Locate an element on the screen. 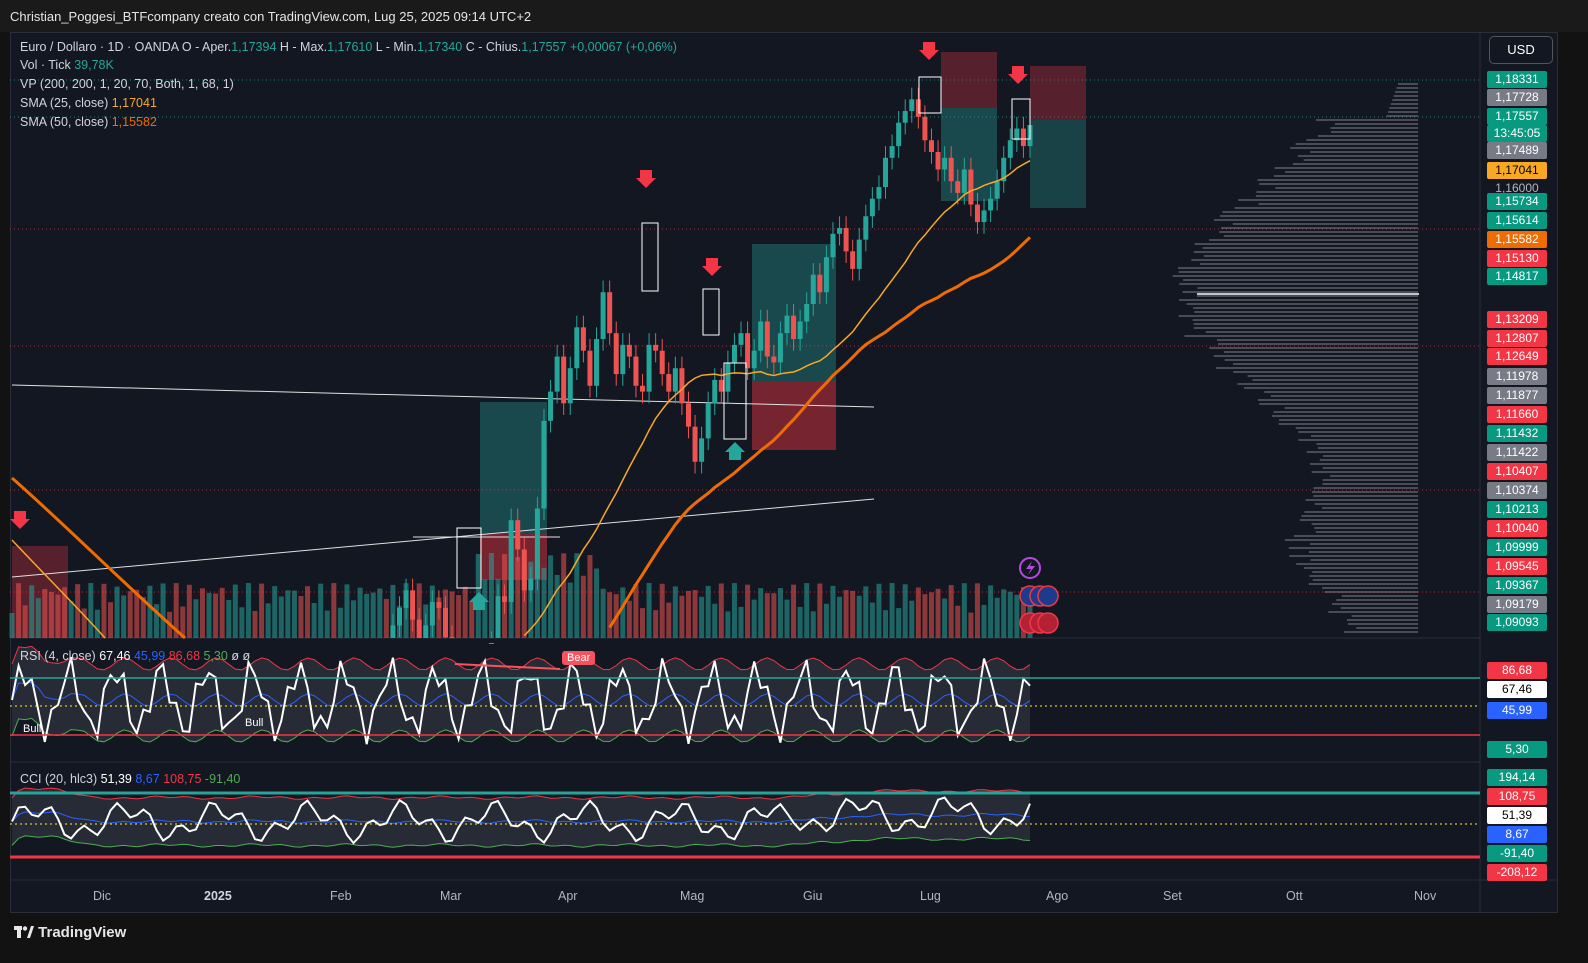 This screenshot has width=1588, height=963. rsi-upper-value: 86,68 is located at coordinates (184, 656).